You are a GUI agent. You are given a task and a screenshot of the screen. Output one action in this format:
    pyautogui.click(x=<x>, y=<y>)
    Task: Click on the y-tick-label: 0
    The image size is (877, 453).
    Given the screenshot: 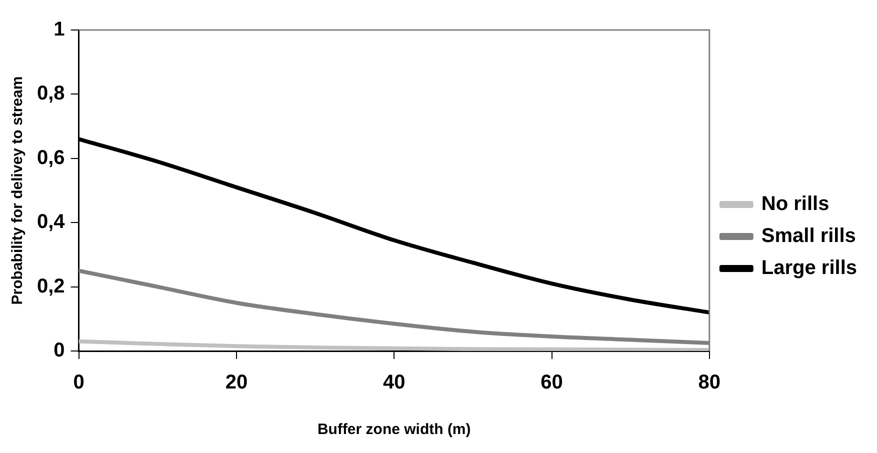 What is the action you would take?
    pyautogui.click(x=59, y=351)
    